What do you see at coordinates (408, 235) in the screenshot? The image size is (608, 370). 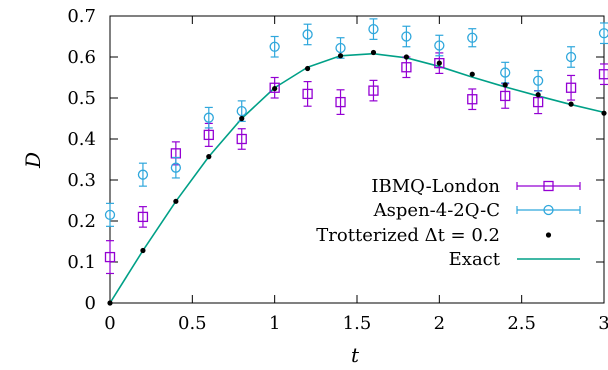 I see `legend-label: Trotterized Δt = 0.2` at bounding box center [408, 235].